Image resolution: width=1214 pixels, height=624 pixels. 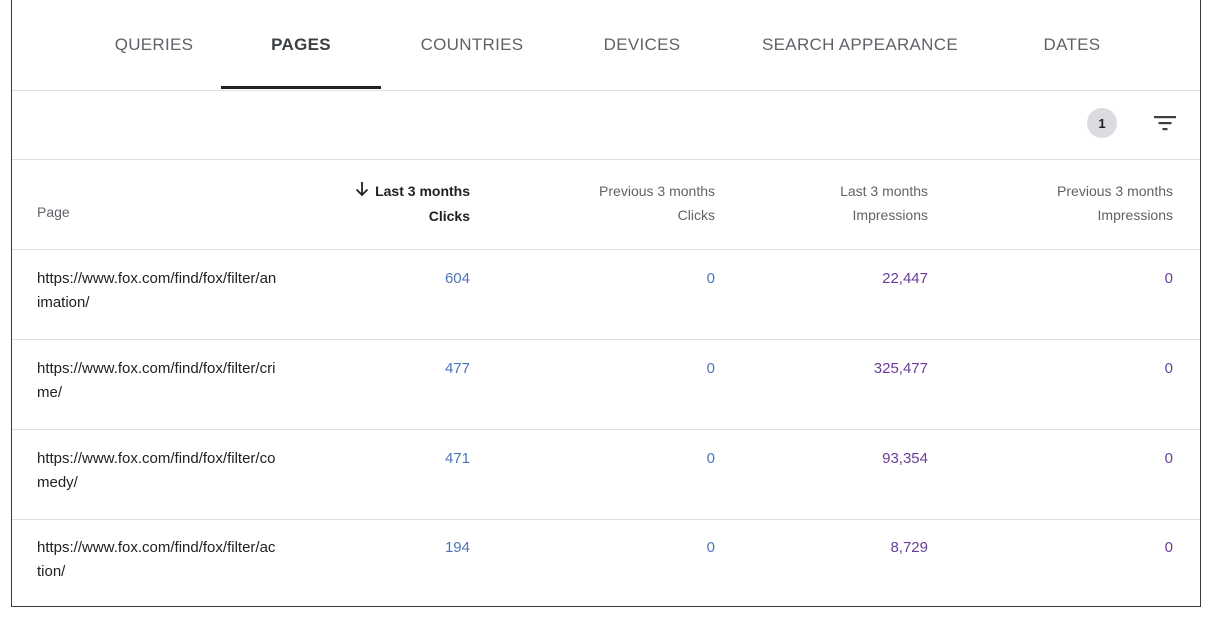 I want to click on column-header-impressions-previous: Previous 3 months Impressions, so click(x=1073, y=203).